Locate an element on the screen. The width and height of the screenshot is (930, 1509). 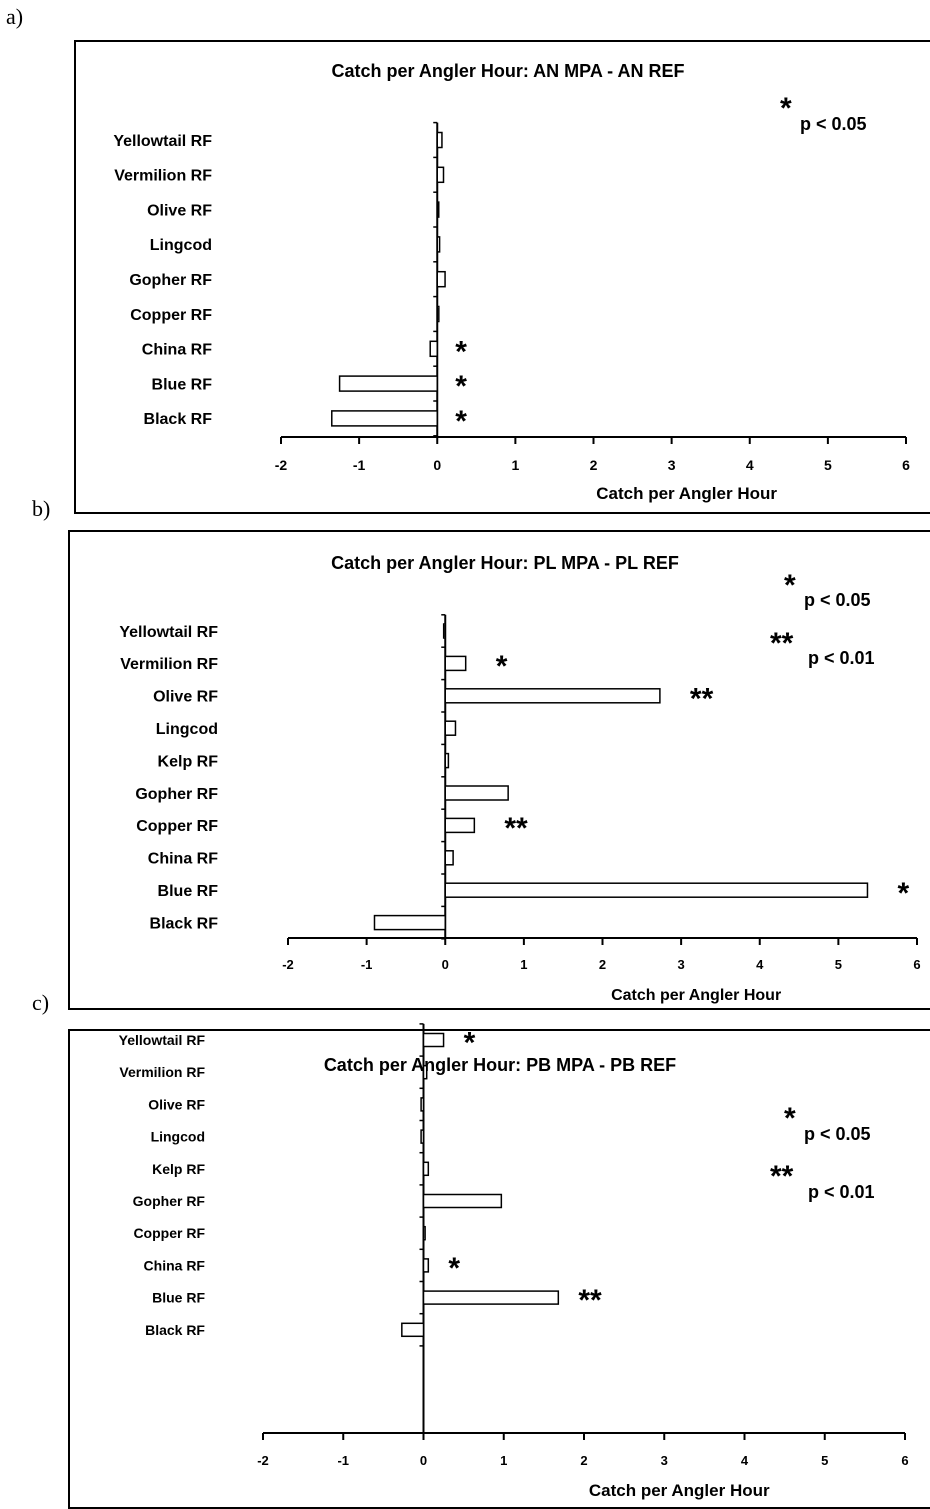
panel-letter-b: b) is located at coordinates (41, 508).